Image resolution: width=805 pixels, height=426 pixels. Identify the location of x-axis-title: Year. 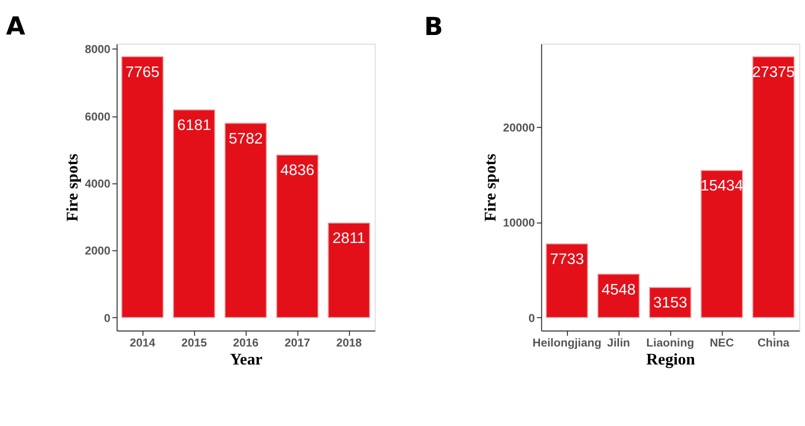
(246, 359).